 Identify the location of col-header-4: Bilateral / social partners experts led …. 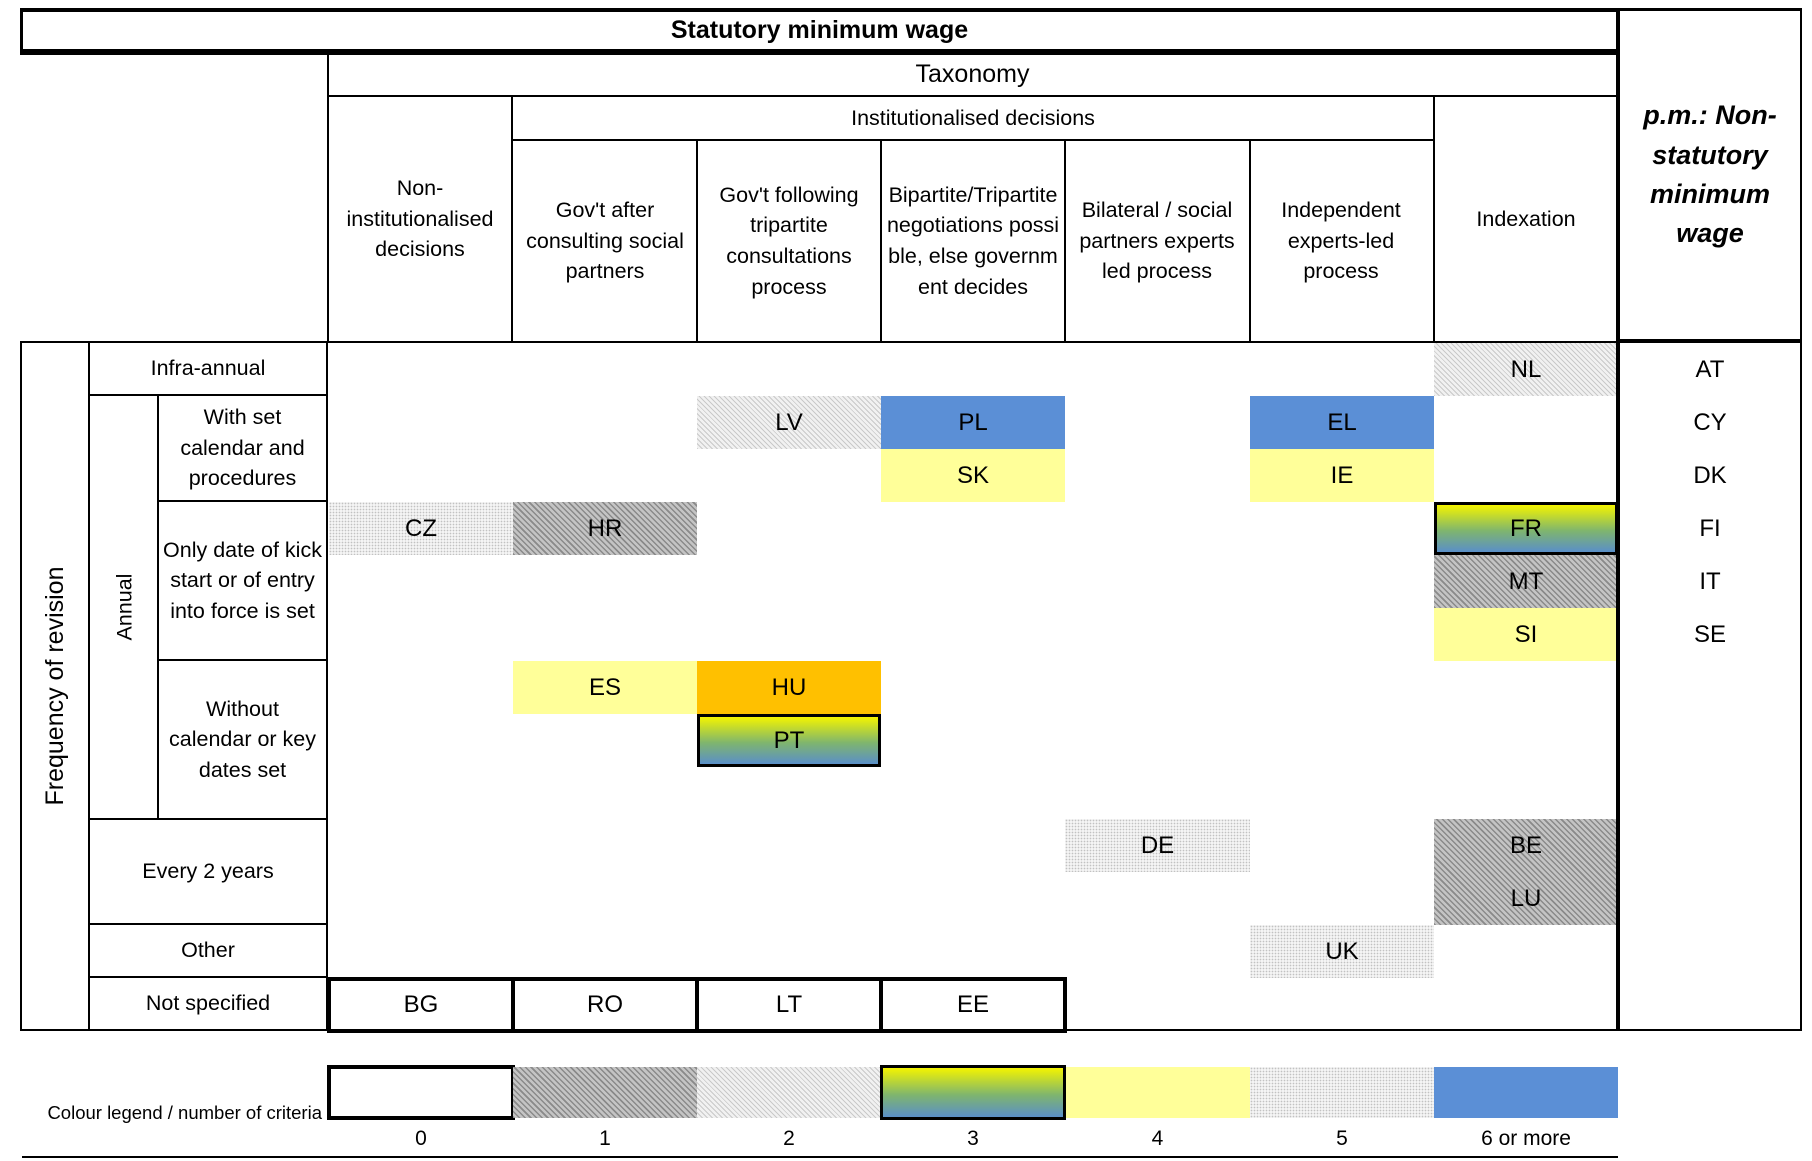
(1157, 241).